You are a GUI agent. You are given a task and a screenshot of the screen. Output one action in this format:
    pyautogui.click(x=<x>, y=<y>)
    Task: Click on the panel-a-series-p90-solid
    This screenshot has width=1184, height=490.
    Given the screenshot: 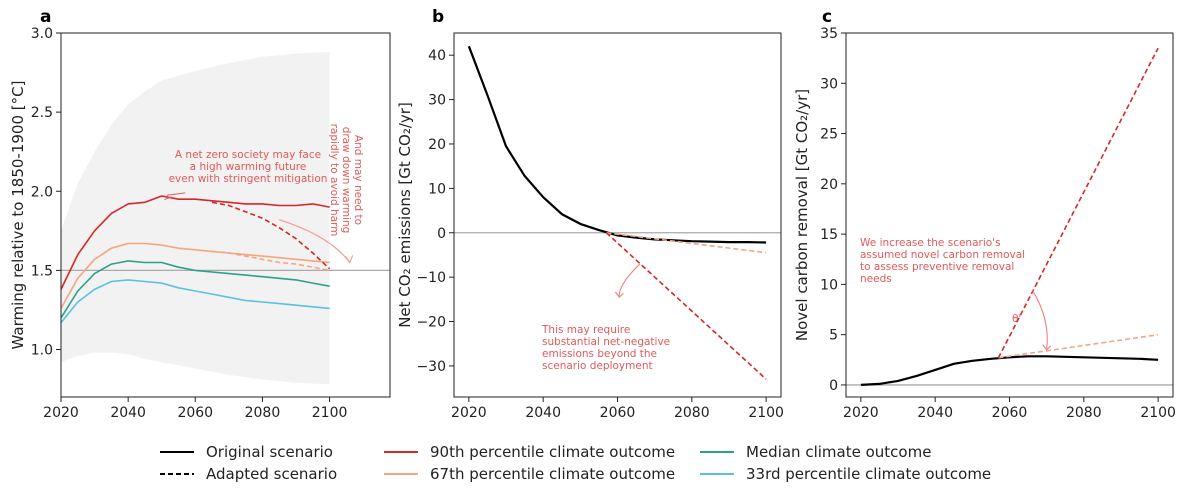 What is the action you would take?
    pyautogui.click(x=195, y=242)
    